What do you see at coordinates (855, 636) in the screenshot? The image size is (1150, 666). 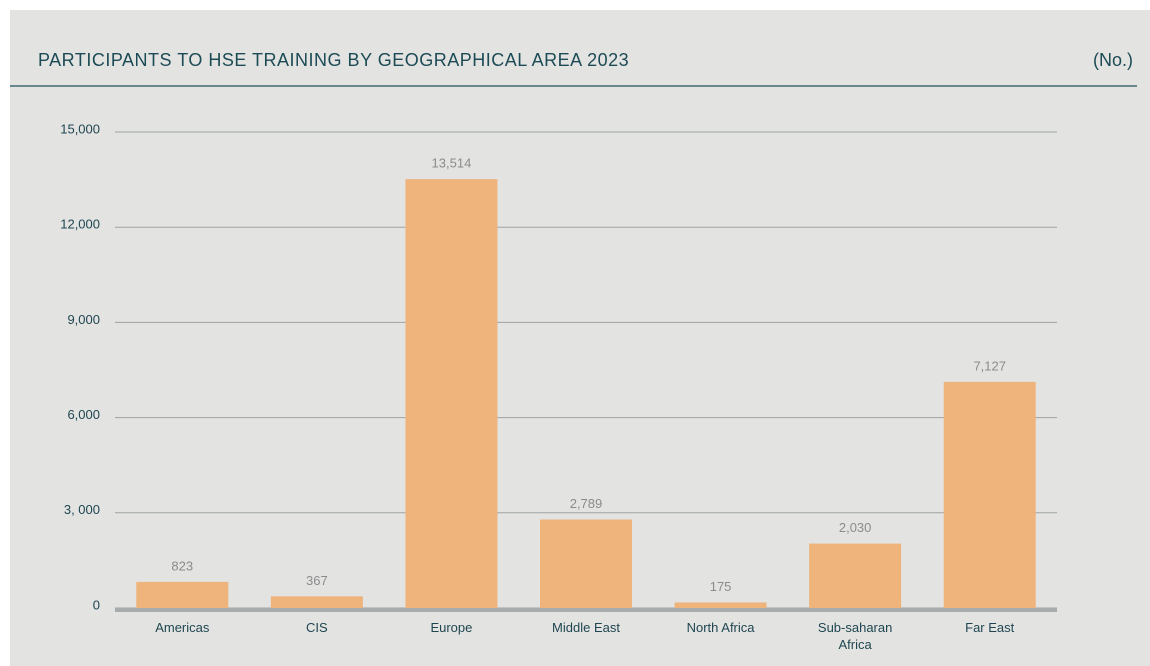 I see `x-tick-label: Sub-saharan Africa` at bounding box center [855, 636].